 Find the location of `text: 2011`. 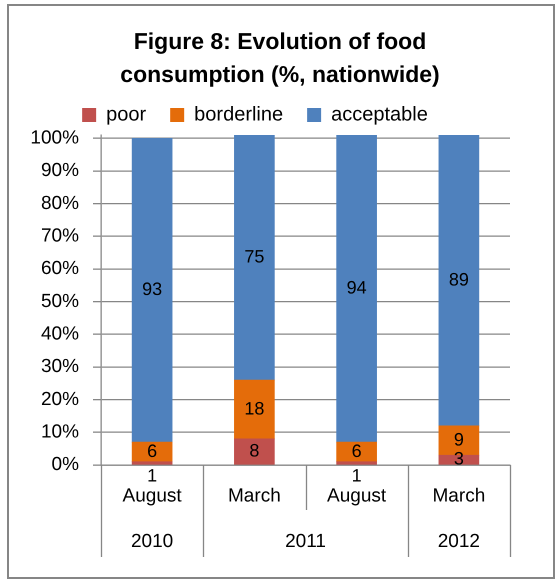

text: 2011 is located at coordinates (305, 541).